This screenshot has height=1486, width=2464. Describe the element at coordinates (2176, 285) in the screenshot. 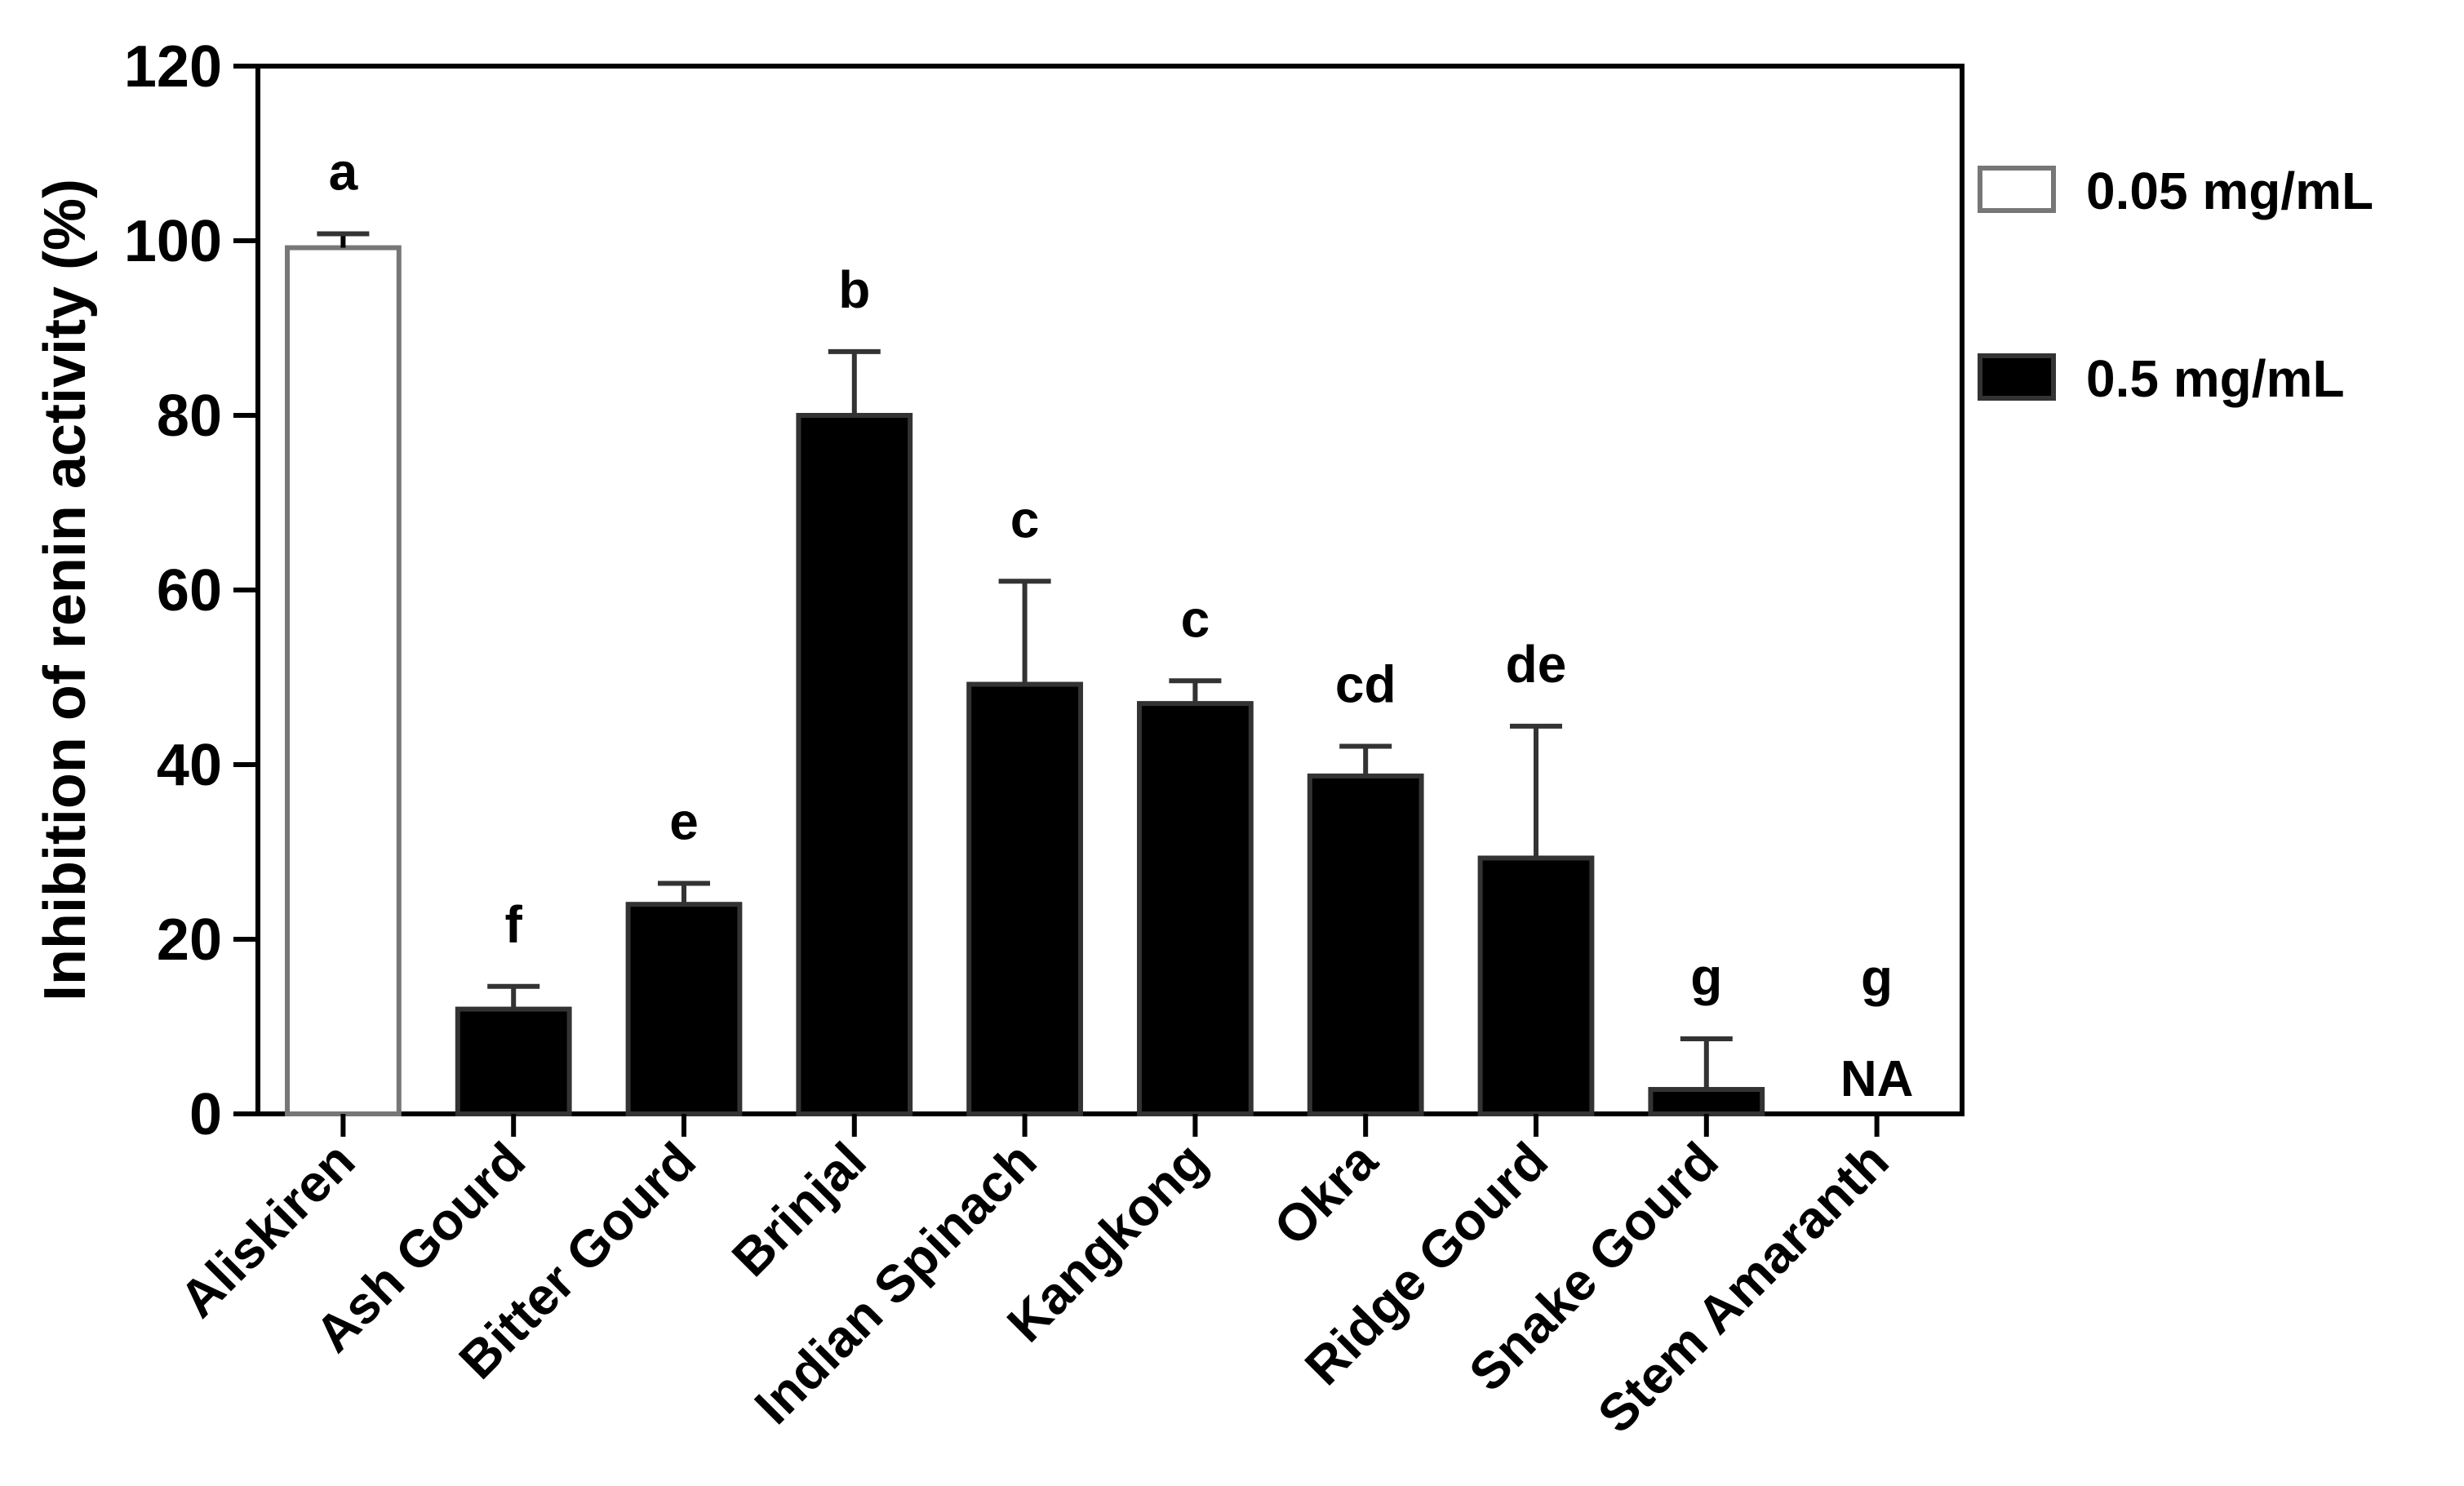

I see `legend: 0.05 mg/mL 0.5 mg/mL` at that location.